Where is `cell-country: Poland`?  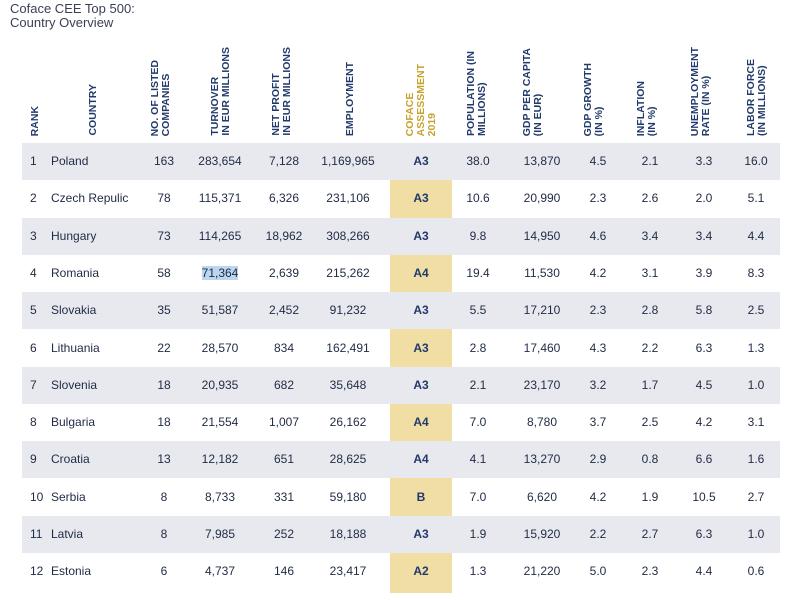
cell-country: Poland is located at coordinates (70, 161).